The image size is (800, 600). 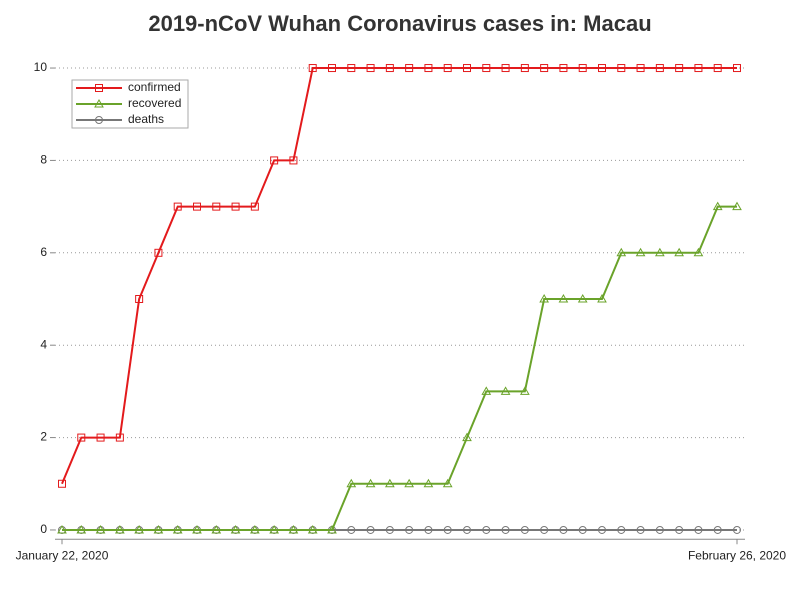 What do you see at coordinates (154, 87) in the screenshot?
I see `legend-label: confirmed` at bounding box center [154, 87].